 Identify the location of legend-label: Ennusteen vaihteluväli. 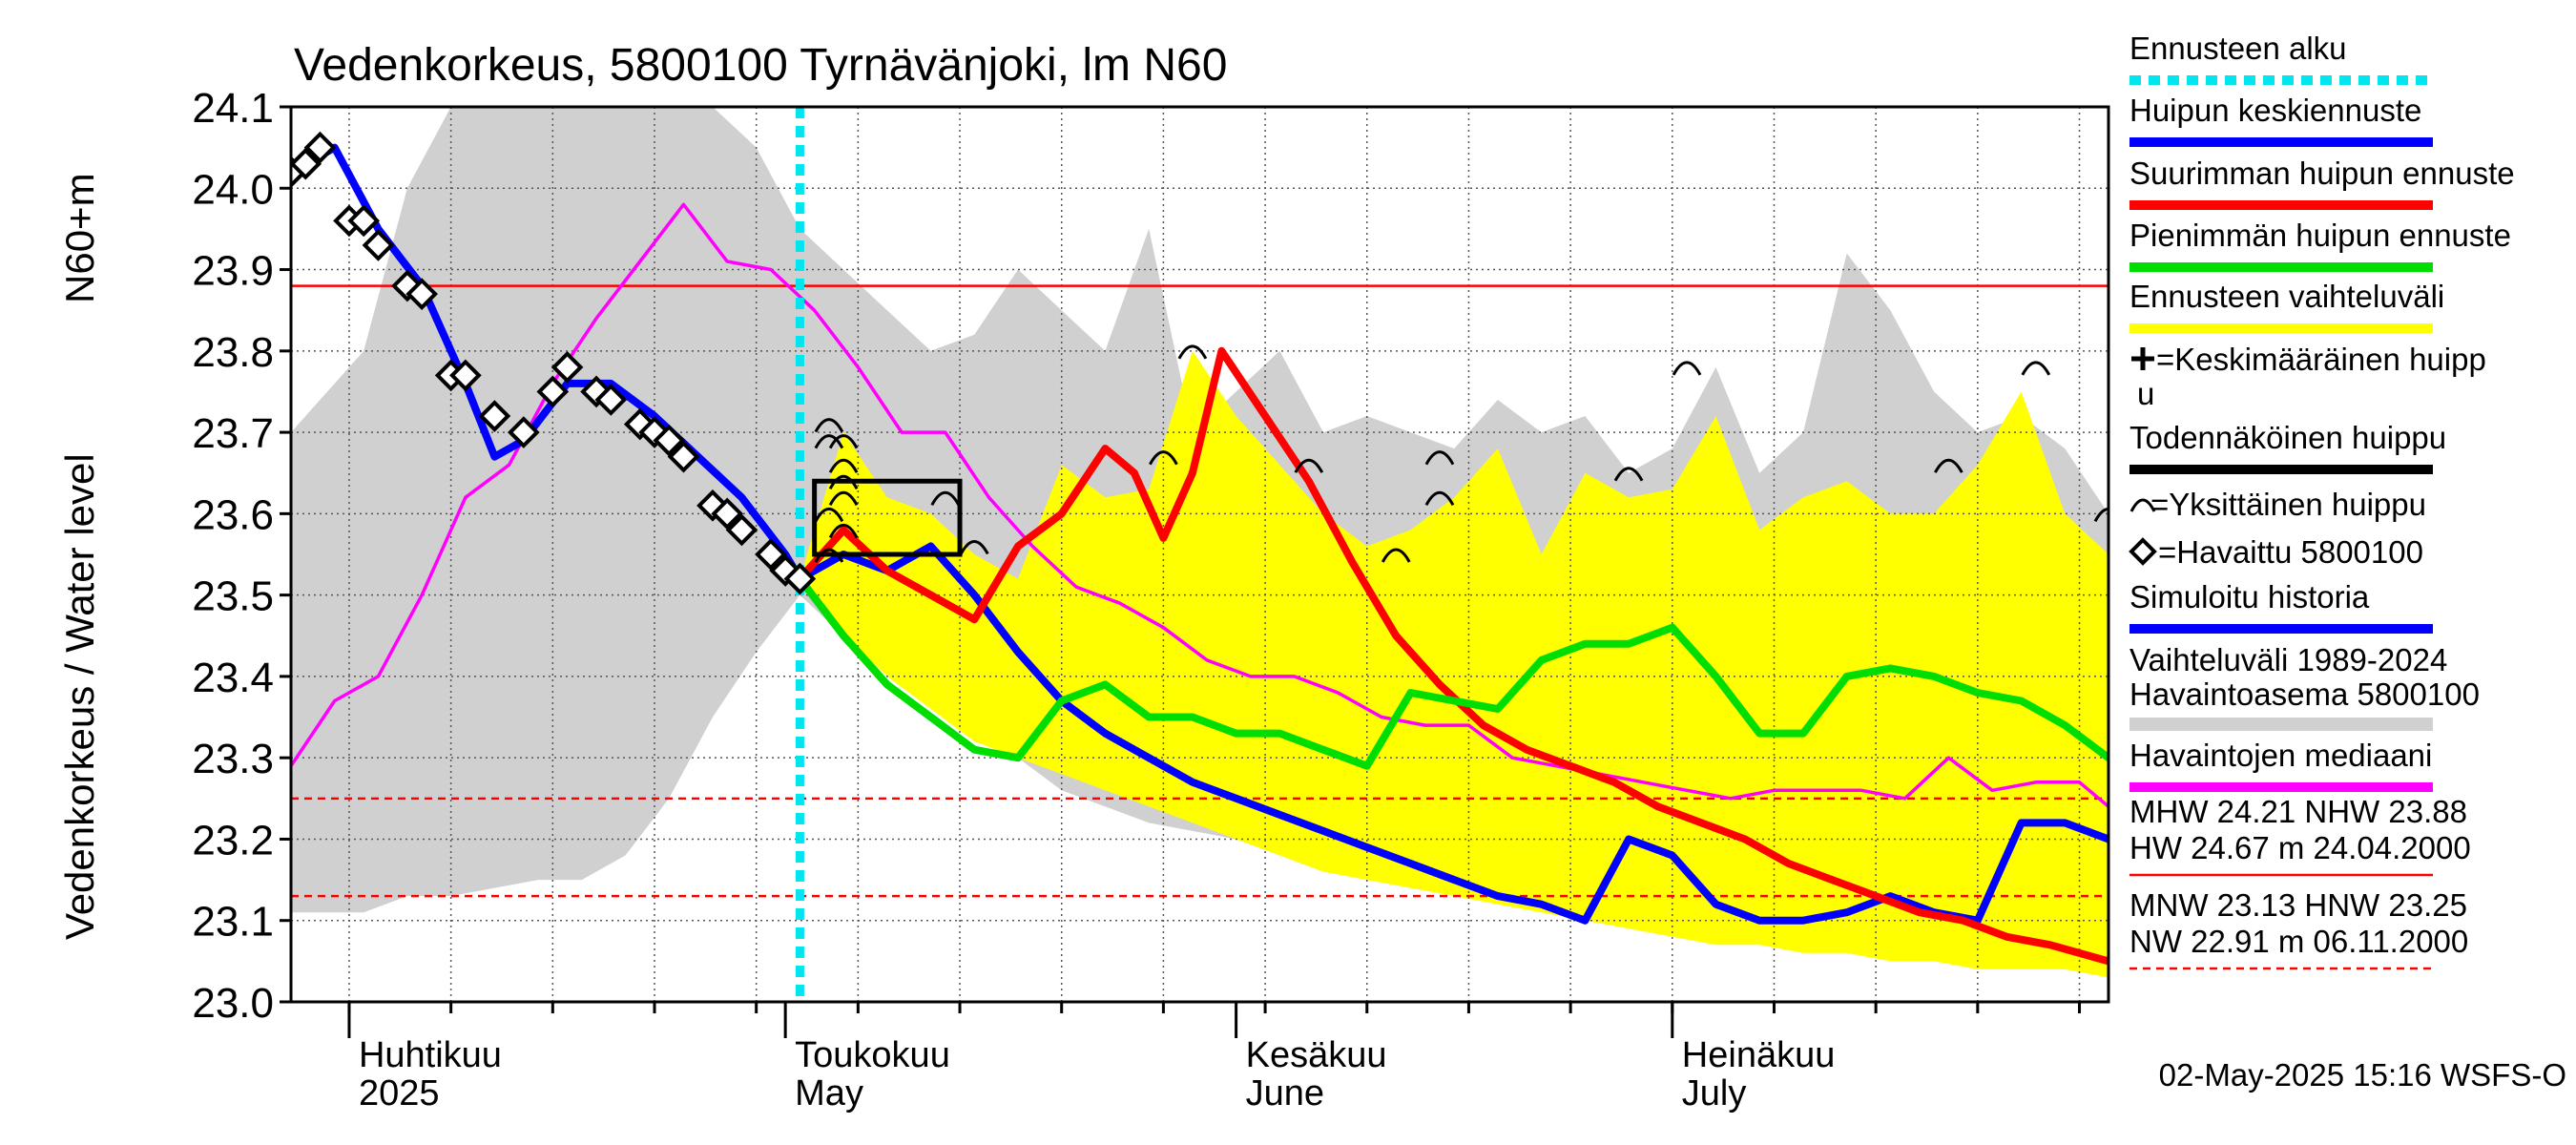
(2286, 296).